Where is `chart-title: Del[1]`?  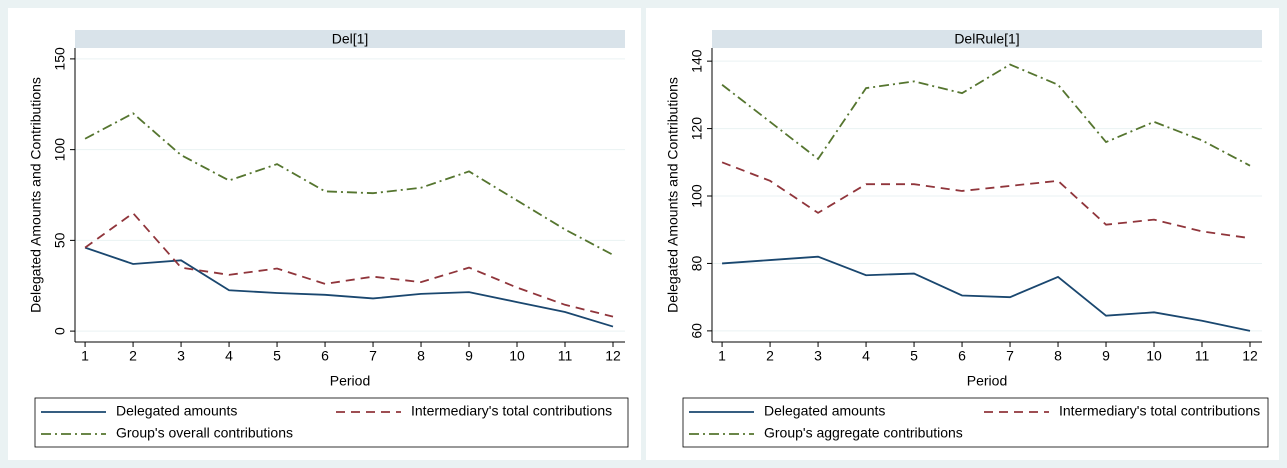
chart-title: Del[1] is located at coordinates (350, 39).